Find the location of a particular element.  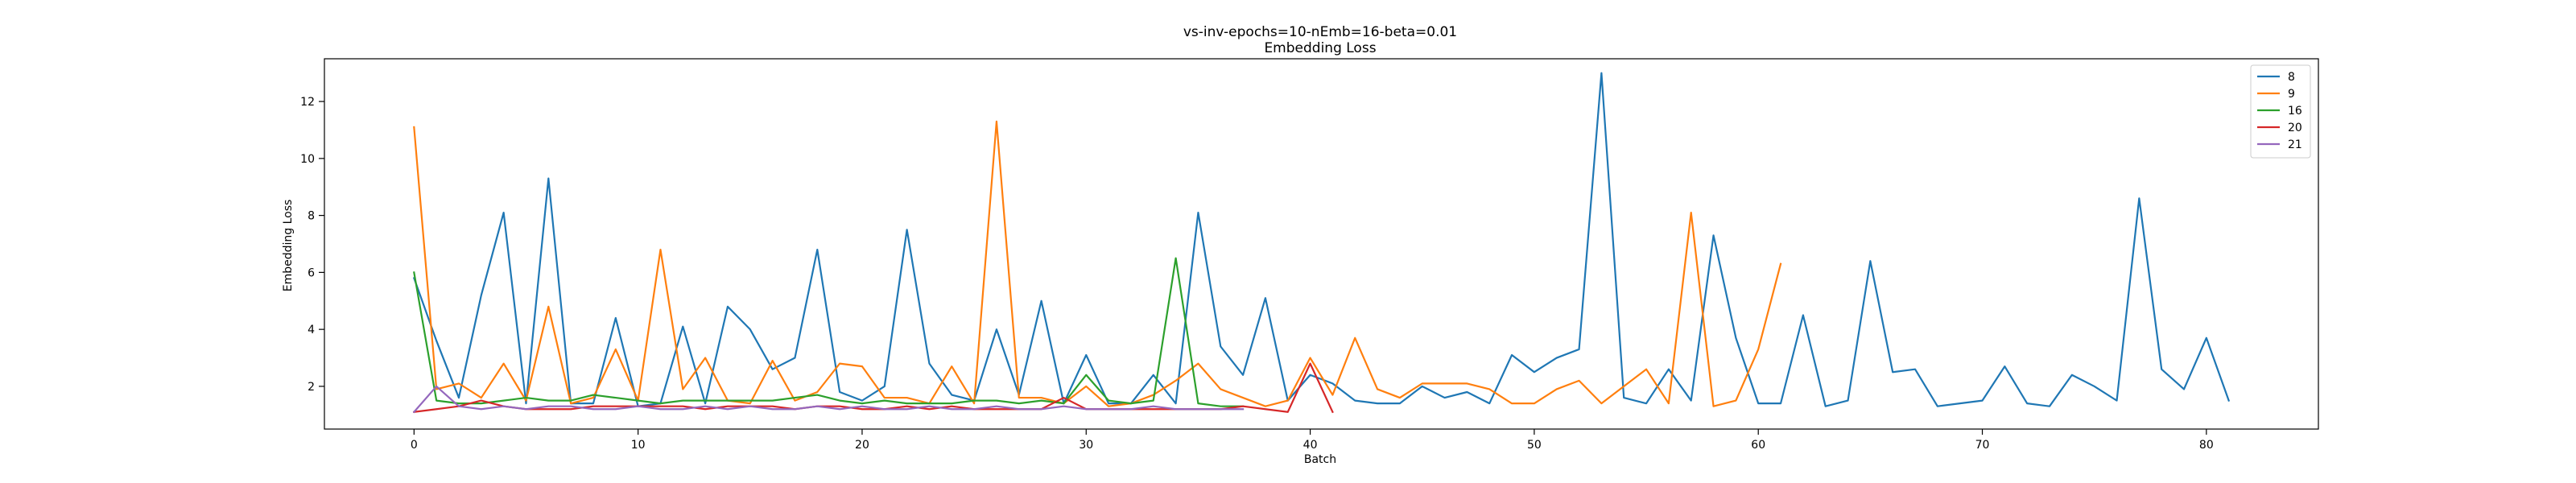

y-axis-label: Embedding Loss is located at coordinates (288, 246).